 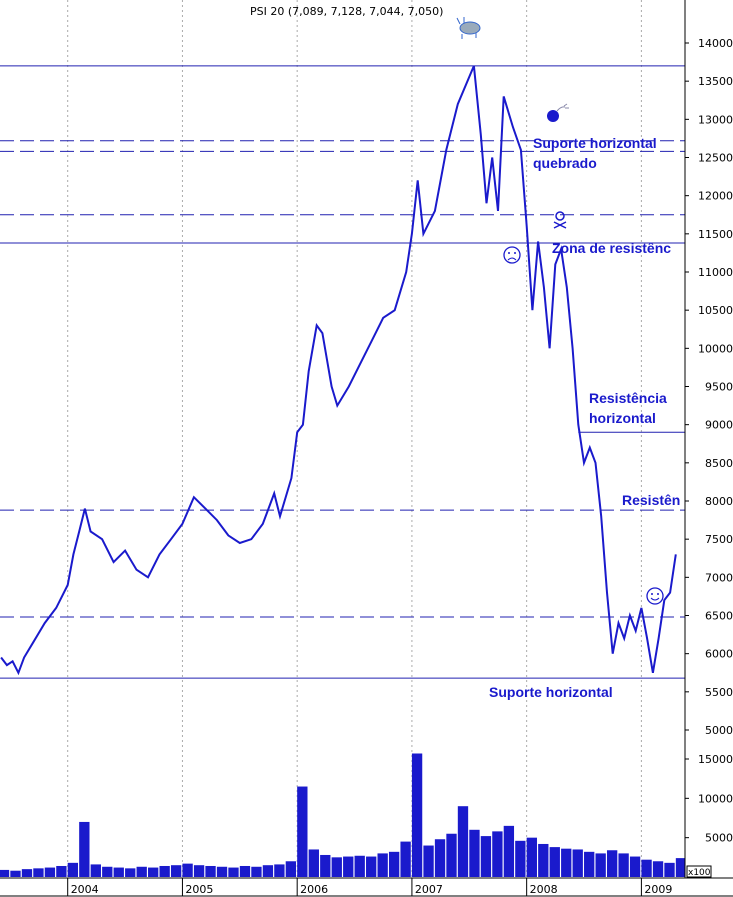 I want to click on y-tick-label: 5000, so click(x=719, y=730).